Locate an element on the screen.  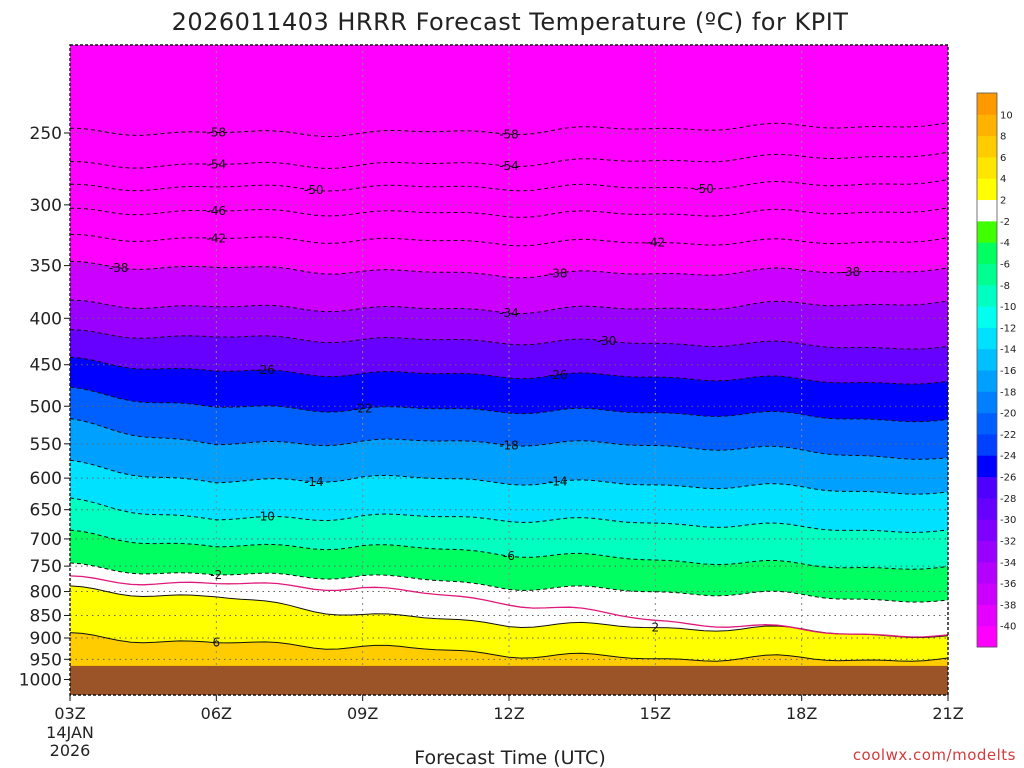
start-date-day: 14JAN is located at coordinates (70, 732).